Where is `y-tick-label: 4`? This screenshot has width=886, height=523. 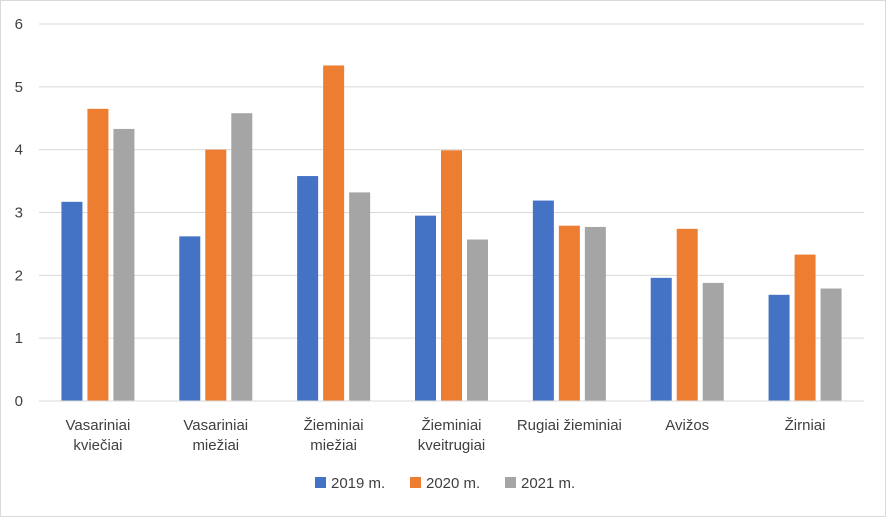
y-tick-label: 4 is located at coordinates (19, 150).